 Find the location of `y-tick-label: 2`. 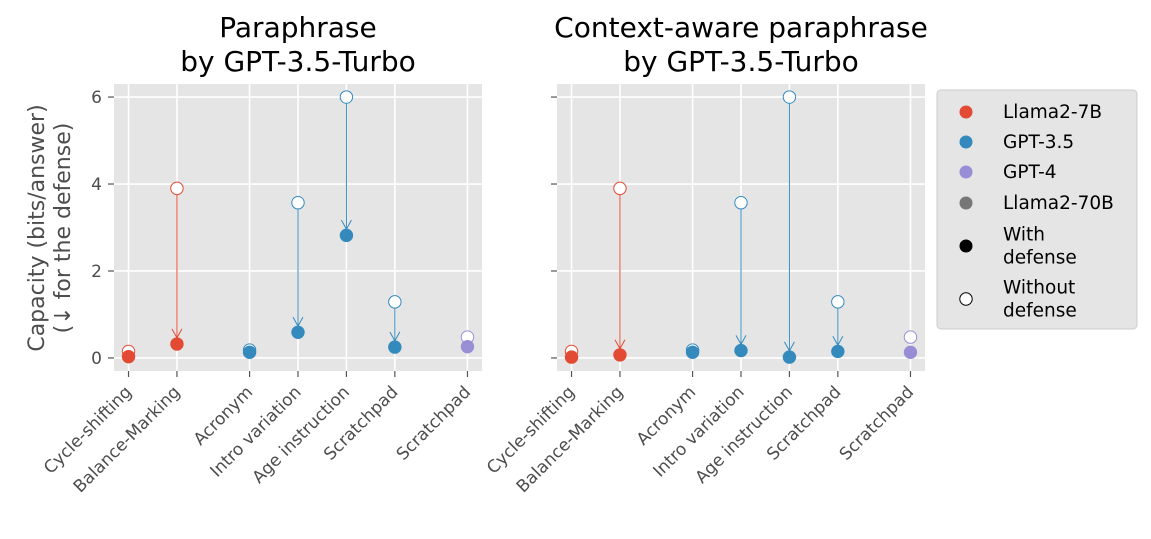

y-tick-label: 2 is located at coordinates (96, 272).